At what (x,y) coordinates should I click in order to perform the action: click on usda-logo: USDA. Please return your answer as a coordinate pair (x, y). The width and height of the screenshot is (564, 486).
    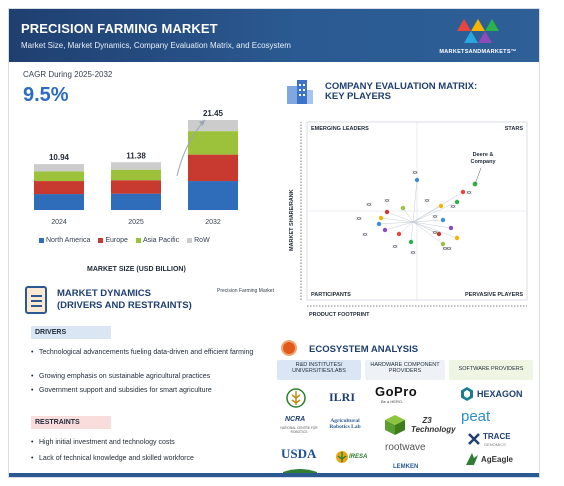
    Looking at the image, I should click on (299, 453).